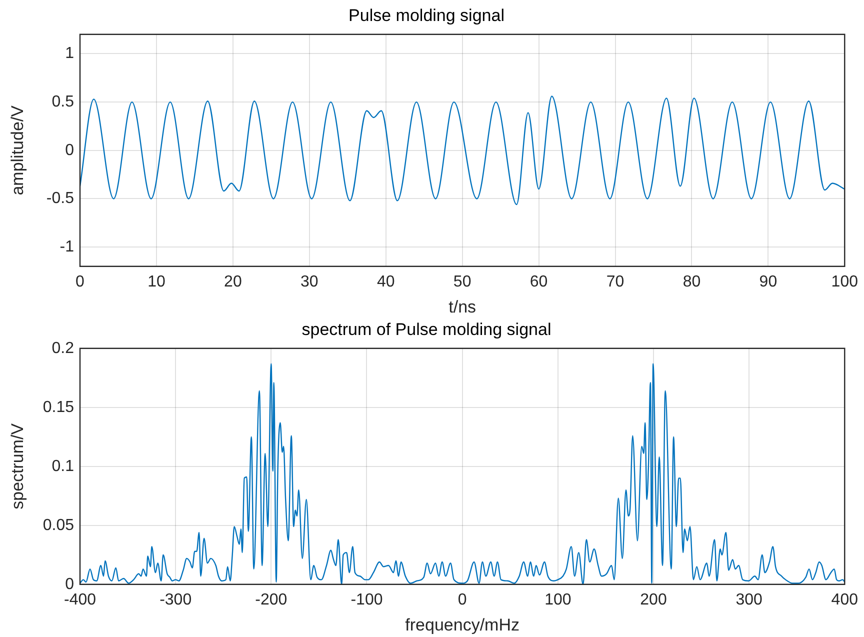  What do you see at coordinates (462, 306) in the screenshot?
I see `x-axis-title: t/ns` at bounding box center [462, 306].